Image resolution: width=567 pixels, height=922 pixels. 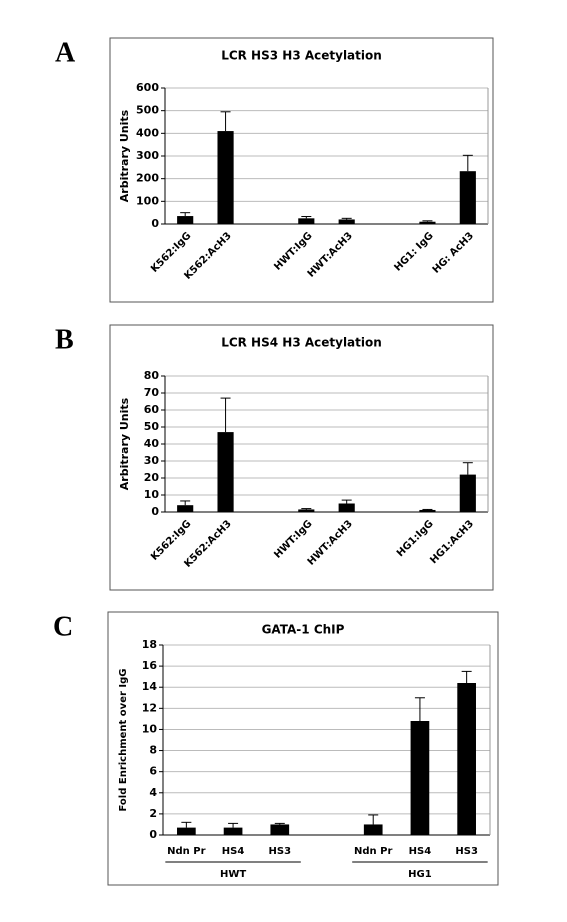 What do you see at coordinates (150, 665) in the screenshot?
I see `y-tick-label: 16` at bounding box center [150, 665].